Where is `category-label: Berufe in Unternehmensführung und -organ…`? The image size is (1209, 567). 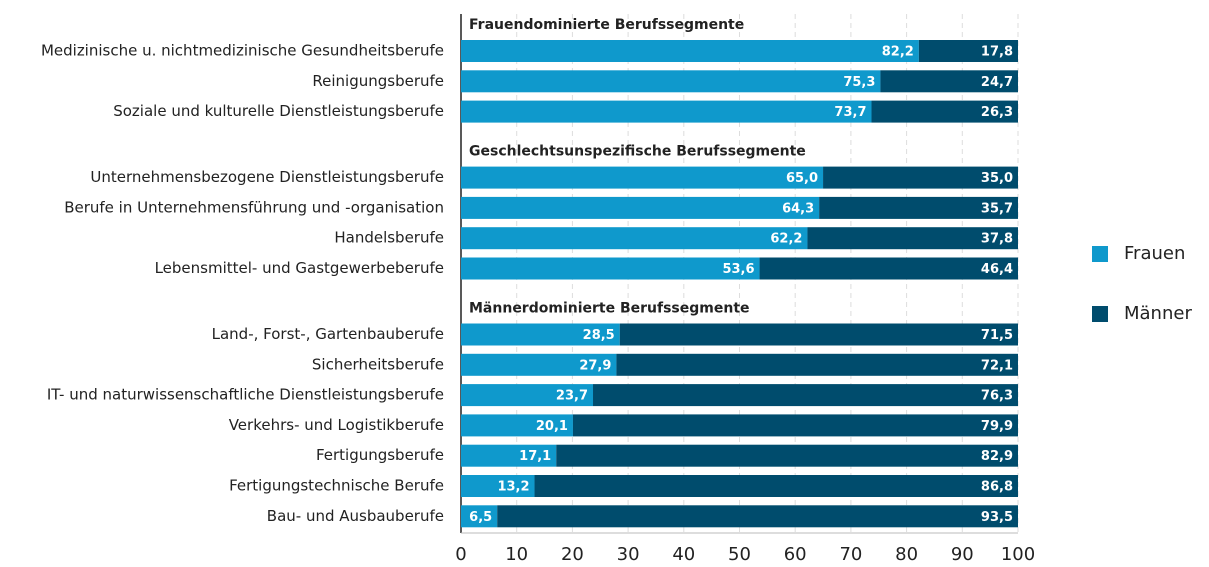
category-label: Berufe in Unternehmensführung und -organ… is located at coordinates (254, 207).